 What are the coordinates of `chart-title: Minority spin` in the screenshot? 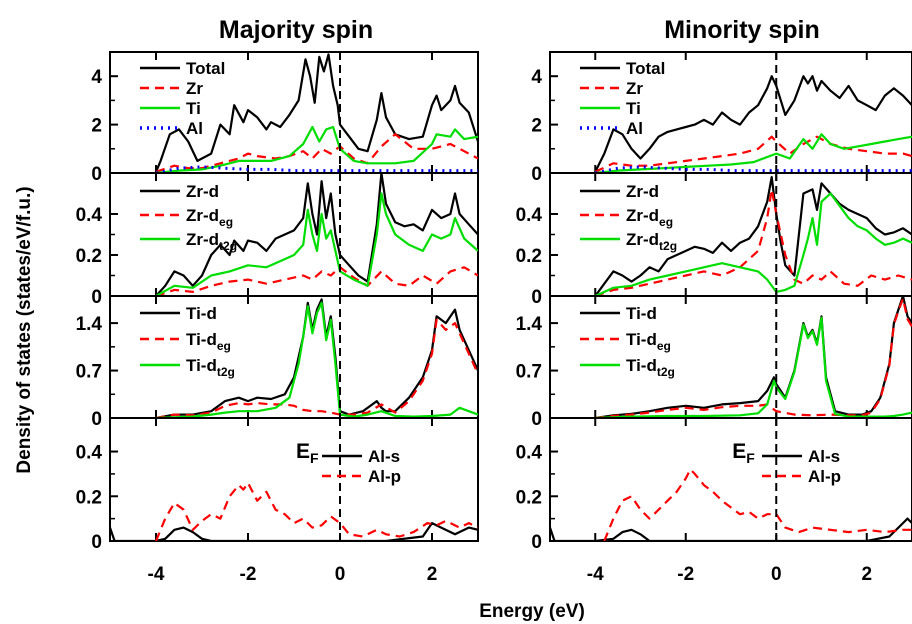 It's located at (742, 30).